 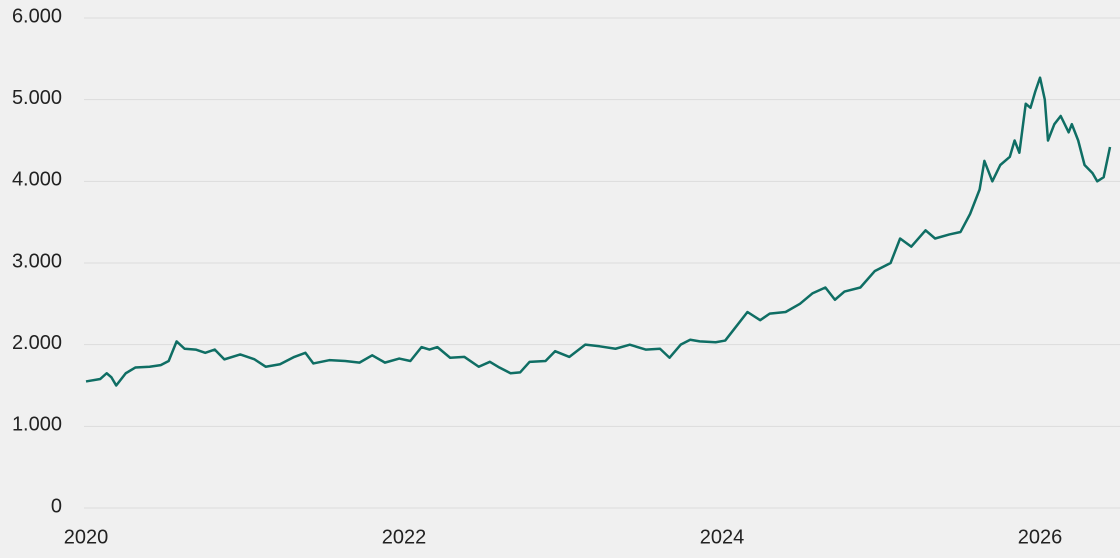 What do you see at coordinates (37, 180) in the screenshot?
I see `y-tick-label: 4.000` at bounding box center [37, 180].